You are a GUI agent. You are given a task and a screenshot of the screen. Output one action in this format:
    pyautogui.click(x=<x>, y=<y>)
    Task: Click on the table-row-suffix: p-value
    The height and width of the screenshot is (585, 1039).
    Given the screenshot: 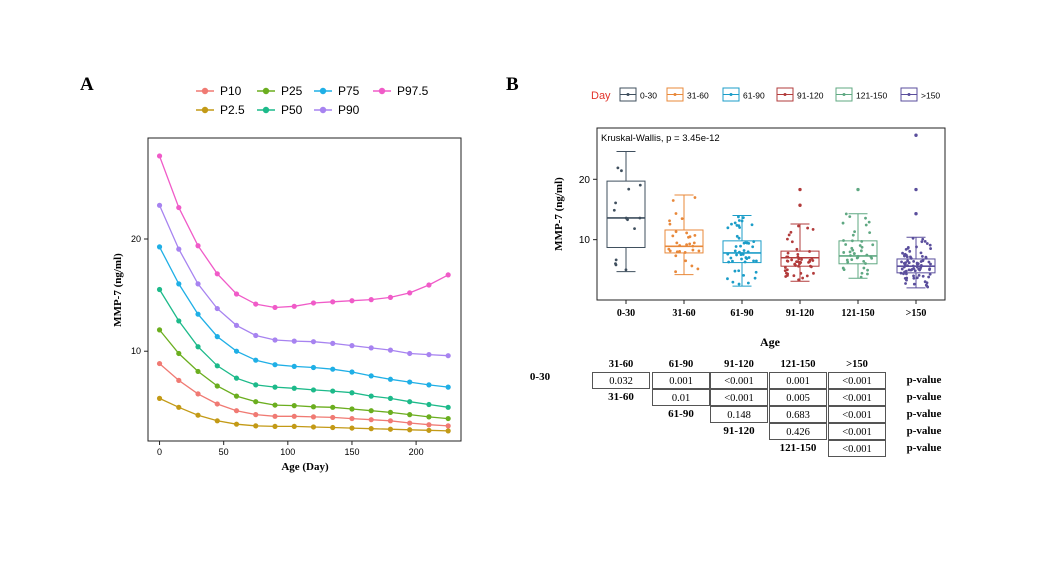 What is the action you would take?
    pyautogui.click(x=924, y=431)
    